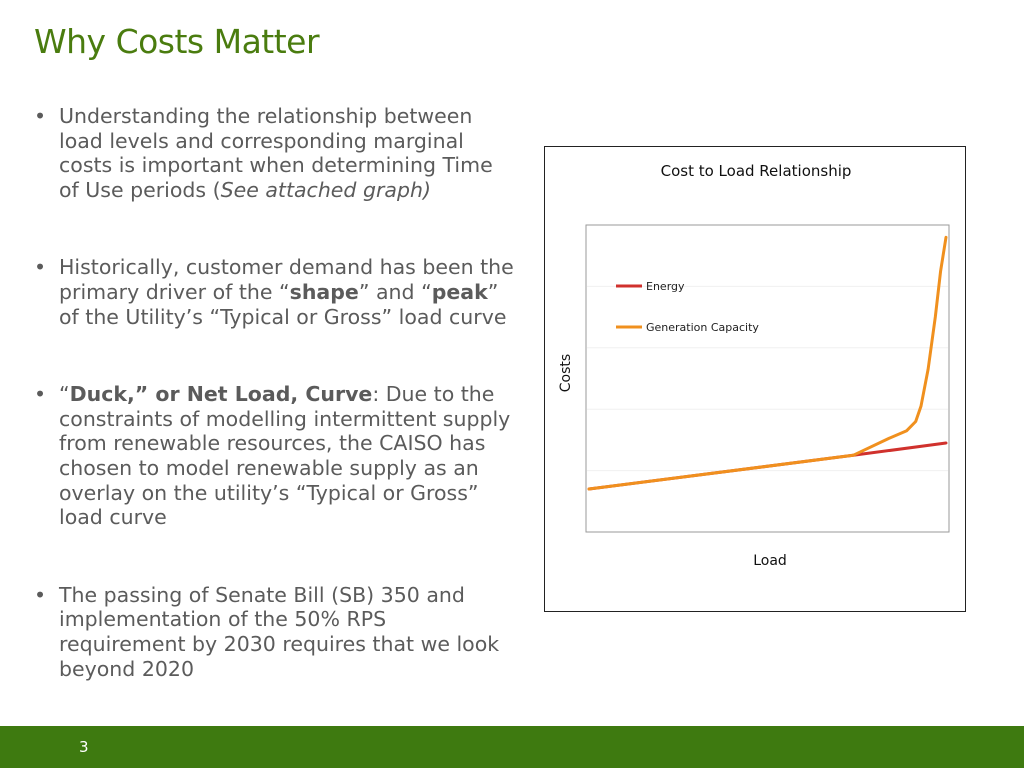  I want to click on page-number: 3, so click(84, 747).